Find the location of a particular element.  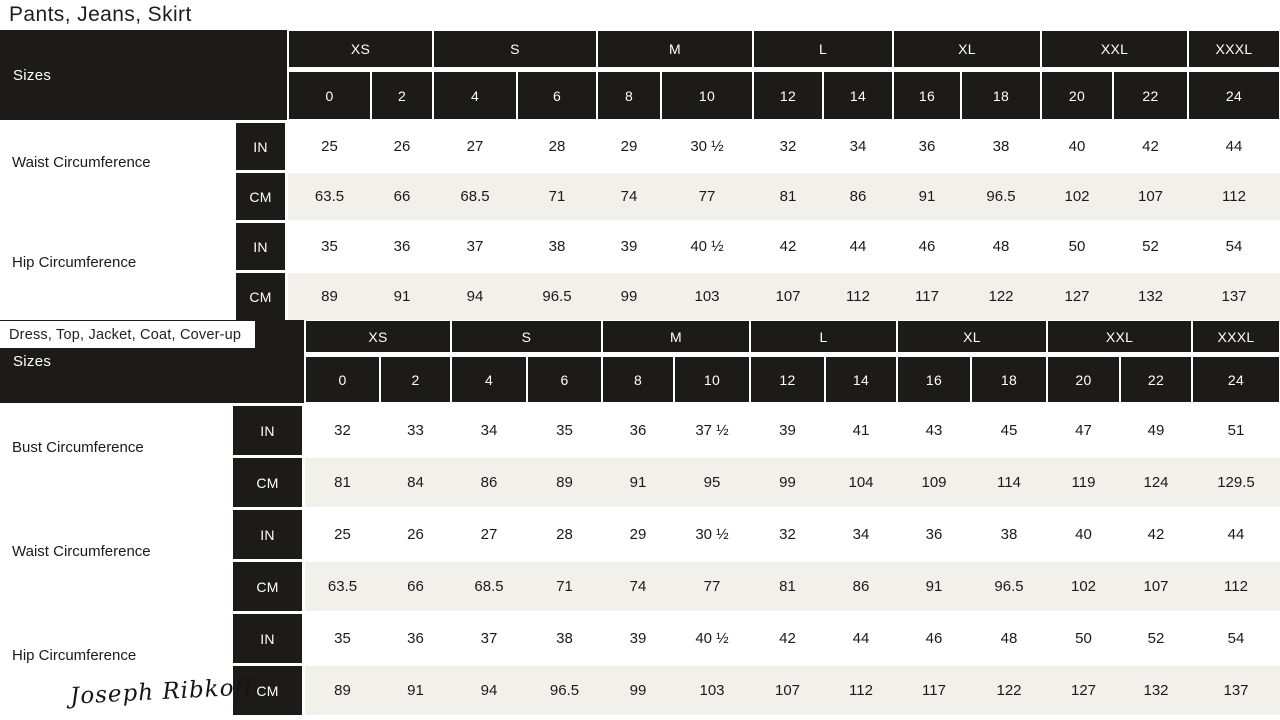

value-cell: 137 is located at coordinates (1234, 296).